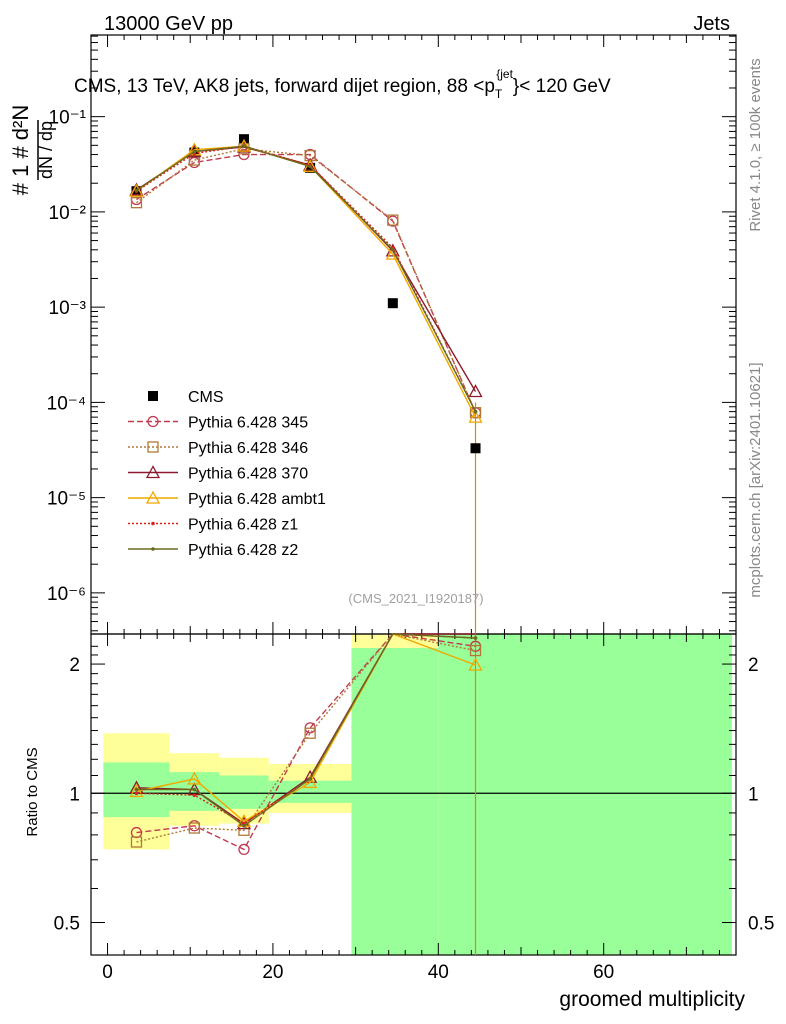  I want to click on series-pythia-6-428-z2, so click(306, 279).